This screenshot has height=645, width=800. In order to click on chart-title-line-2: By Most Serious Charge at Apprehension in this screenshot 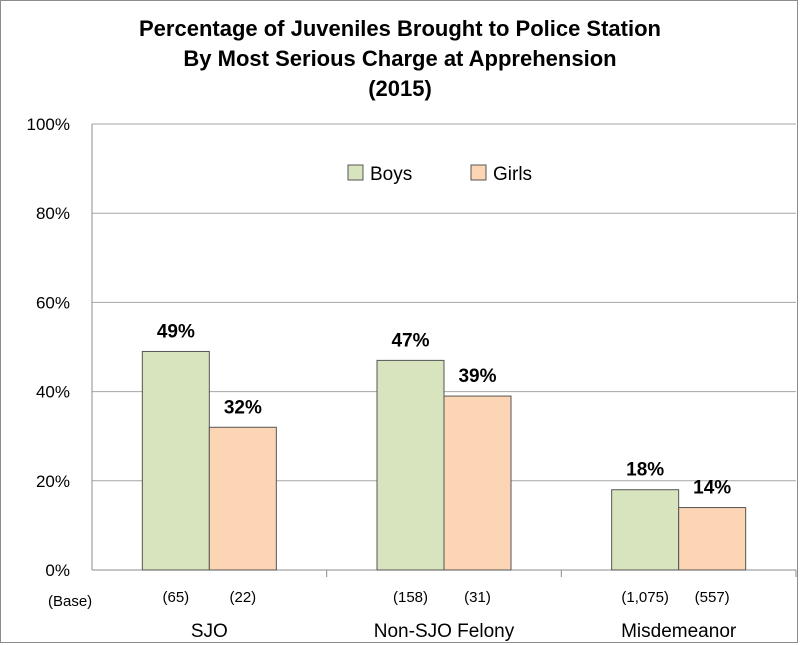, I will do `click(400, 58)`.